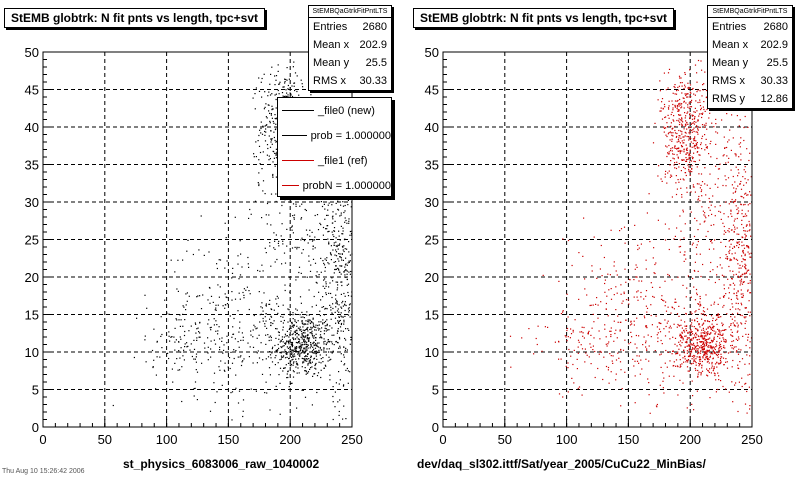  I want to click on stats-name: StEMBQaGtrkFitPntLTS, so click(350, 12).